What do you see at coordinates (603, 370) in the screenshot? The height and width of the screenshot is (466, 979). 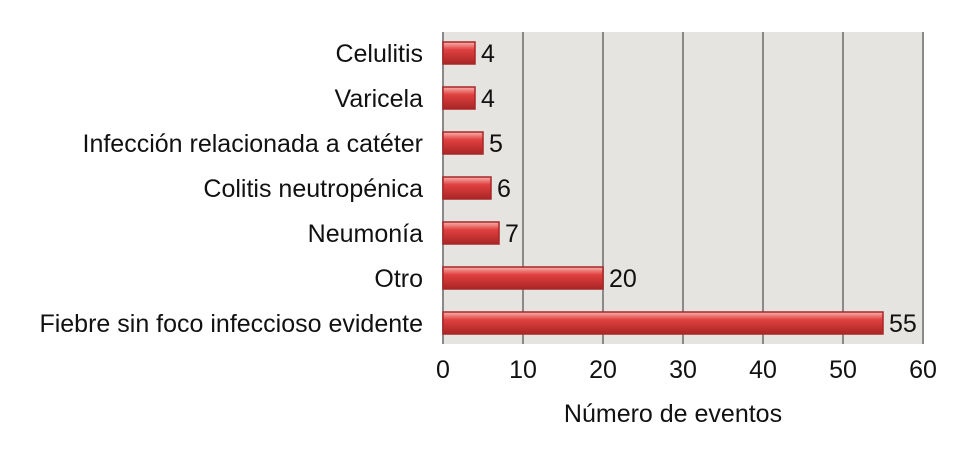 I see `x-tick-label: 20` at bounding box center [603, 370].